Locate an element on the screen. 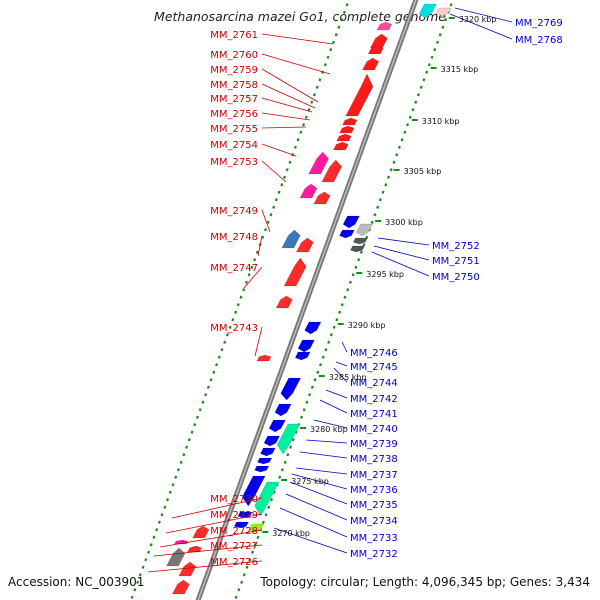 Image resolution: width=600 pixels, height=600 pixels. gene-label-reverse: MM_2735 is located at coordinates (374, 505).